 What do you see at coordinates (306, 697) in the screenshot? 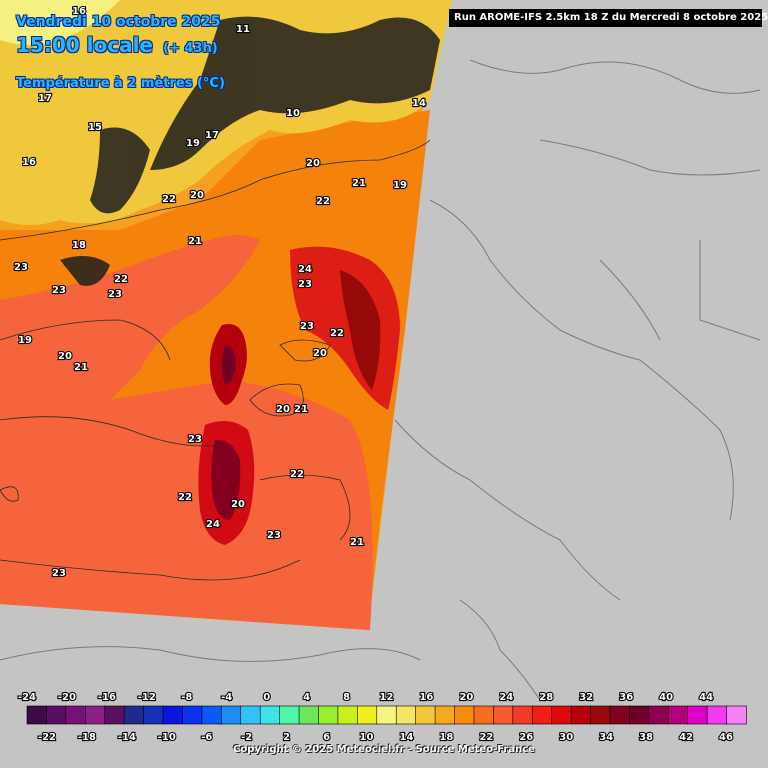
I see `legend-tick-top: 4` at bounding box center [306, 697].